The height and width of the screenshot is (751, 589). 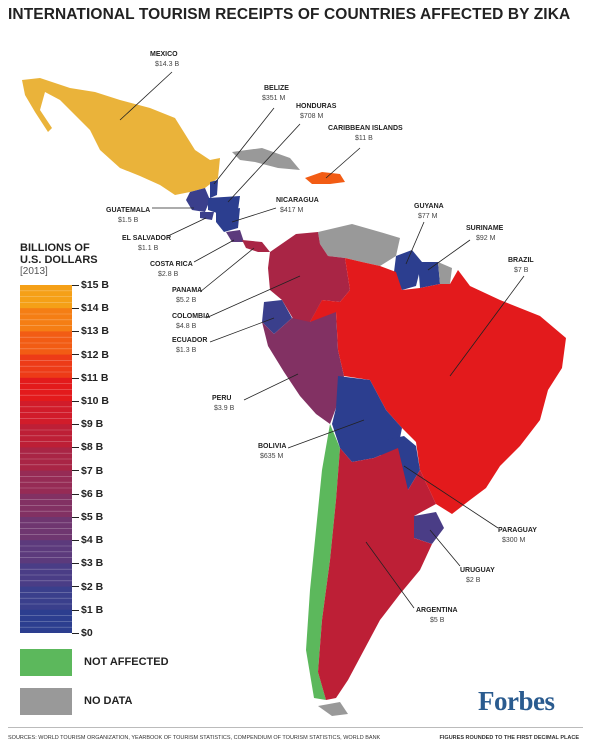 What do you see at coordinates (192, 258) in the screenshot?
I see `label-costa-rica: COSTA RICA $2.8 B` at bounding box center [192, 258].